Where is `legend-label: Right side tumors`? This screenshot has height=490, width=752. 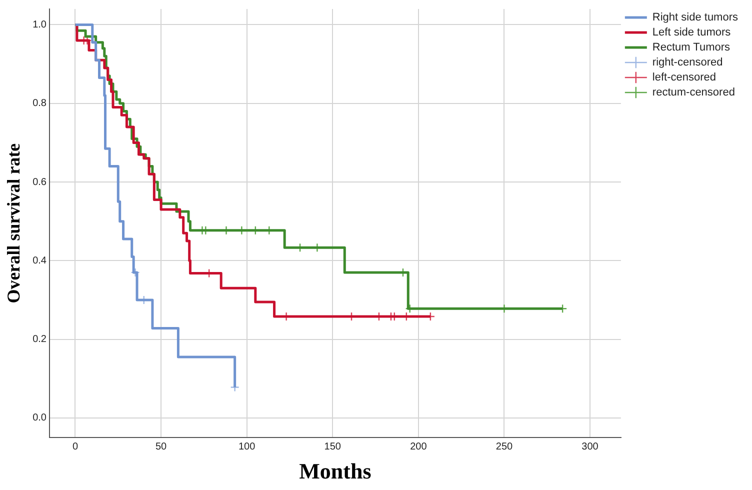 legend-label: Right side tumors is located at coordinates (695, 18).